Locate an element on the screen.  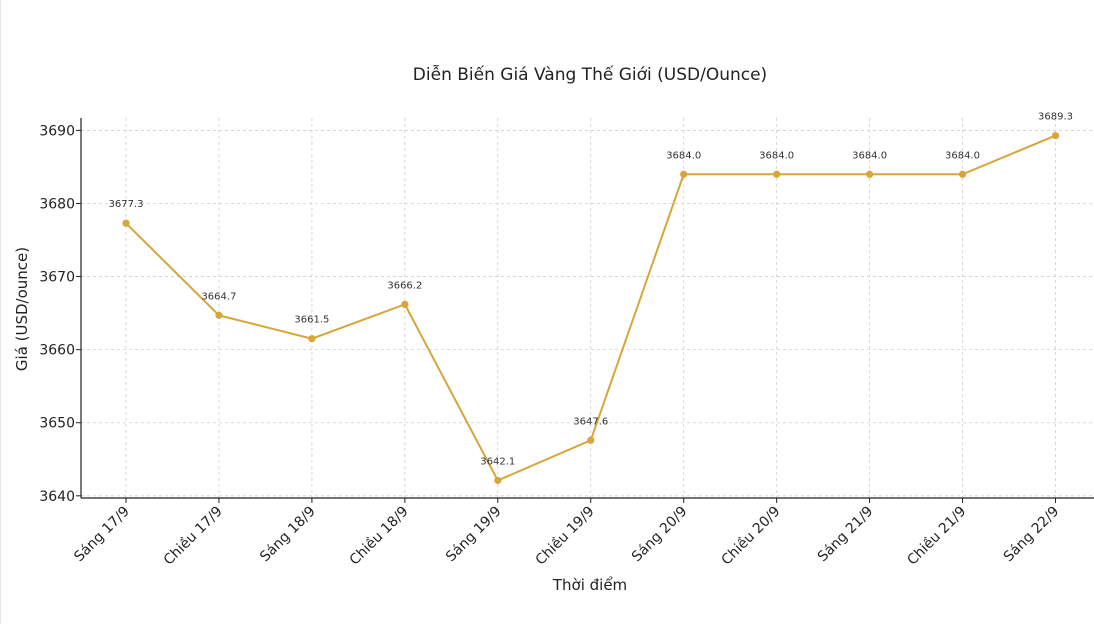
chart-title: Diễn Biến Giá Vàng Thế Giới (USD/Ounce) is located at coordinates (590, 74).